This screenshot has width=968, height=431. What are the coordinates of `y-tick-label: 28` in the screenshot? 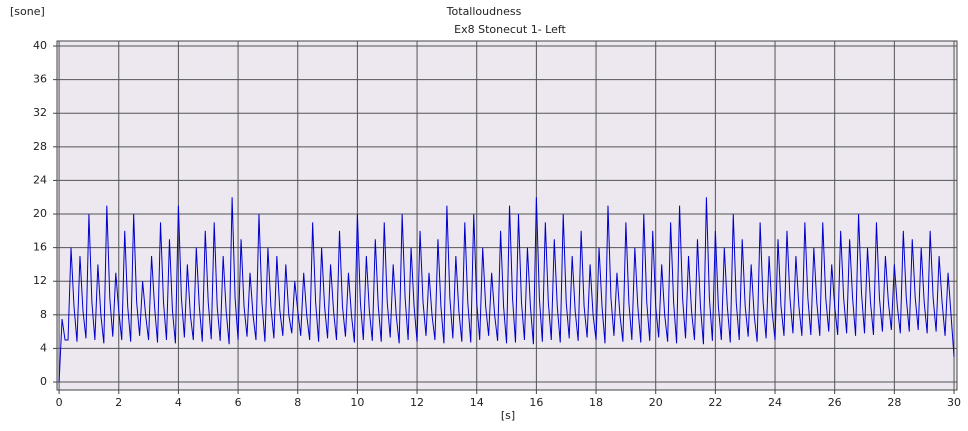 It's located at (40, 146).